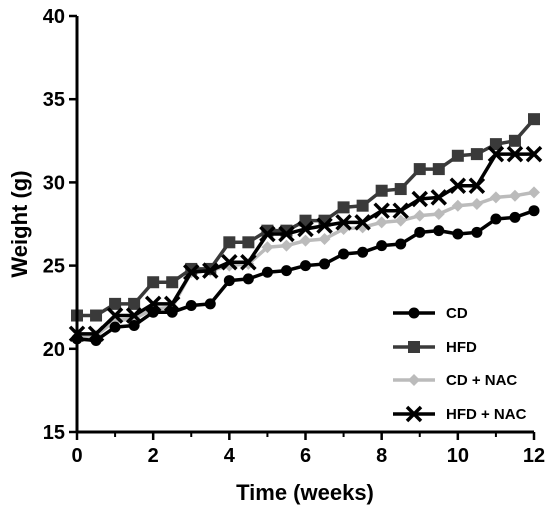  Describe the element at coordinates (54, 350) in the screenshot. I see `y-tick-label: 20` at that location.